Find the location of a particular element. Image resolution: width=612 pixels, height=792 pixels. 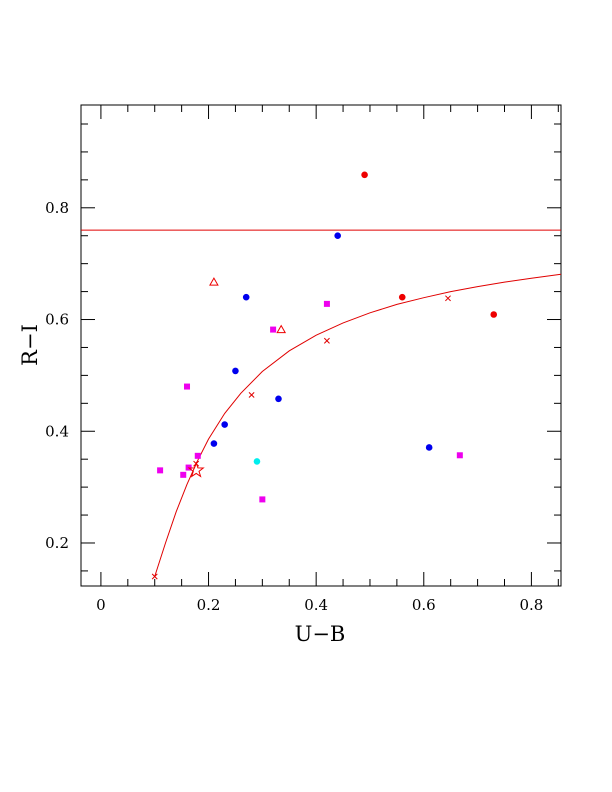

x-tick-label: 0.2 is located at coordinates (209, 605).